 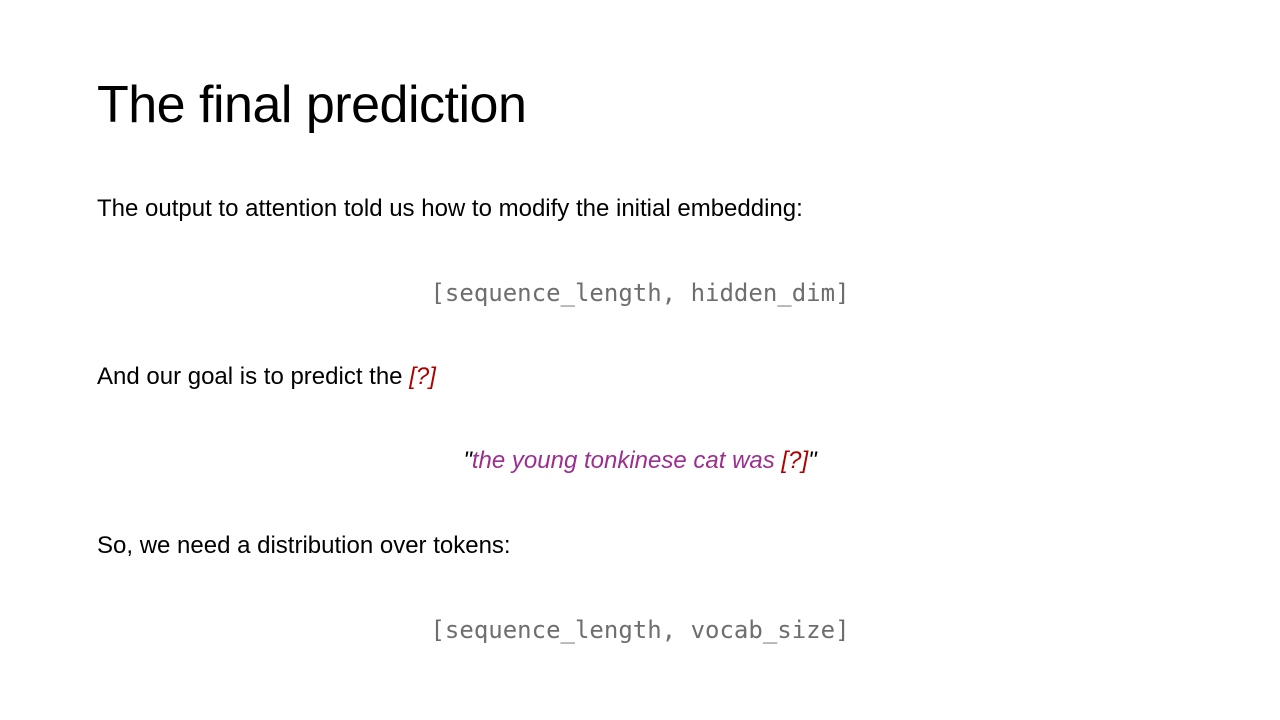 What do you see at coordinates (304, 545) in the screenshot?
I see `paragraph-distribution: So, we need a distribution over tokens:` at bounding box center [304, 545].